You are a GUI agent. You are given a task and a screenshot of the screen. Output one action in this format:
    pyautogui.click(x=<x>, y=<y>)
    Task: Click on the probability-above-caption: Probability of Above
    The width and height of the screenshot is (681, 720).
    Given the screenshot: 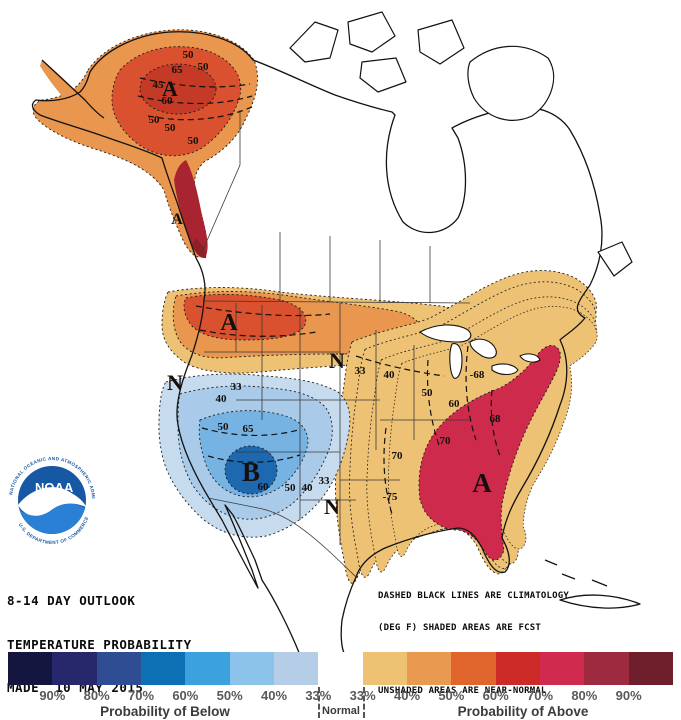 What is the action you would take?
    pyautogui.click(x=523, y=711)
    